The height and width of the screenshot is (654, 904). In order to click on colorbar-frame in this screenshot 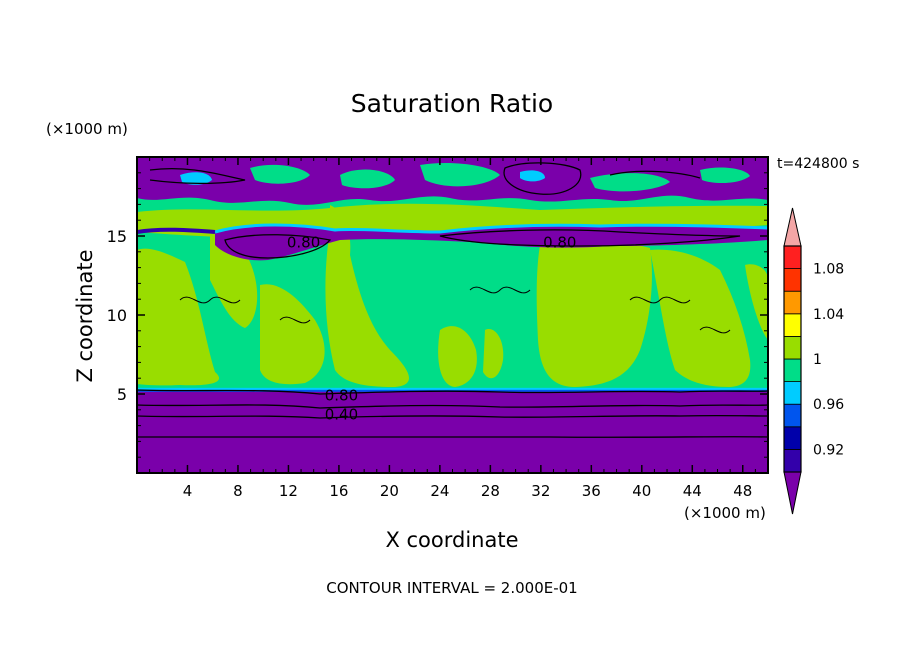, I will do `click(792, 359)`.